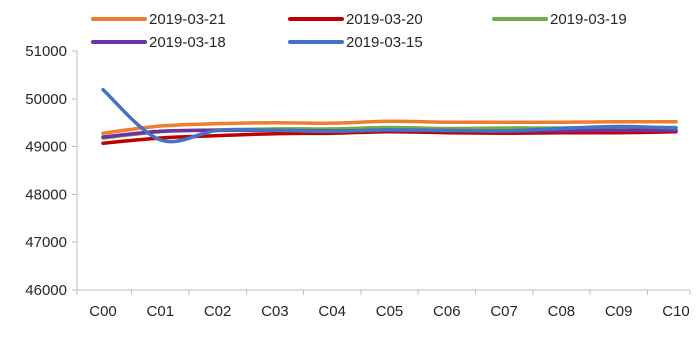  I want to click on y-tick-label: 47000, so click(46, 242).